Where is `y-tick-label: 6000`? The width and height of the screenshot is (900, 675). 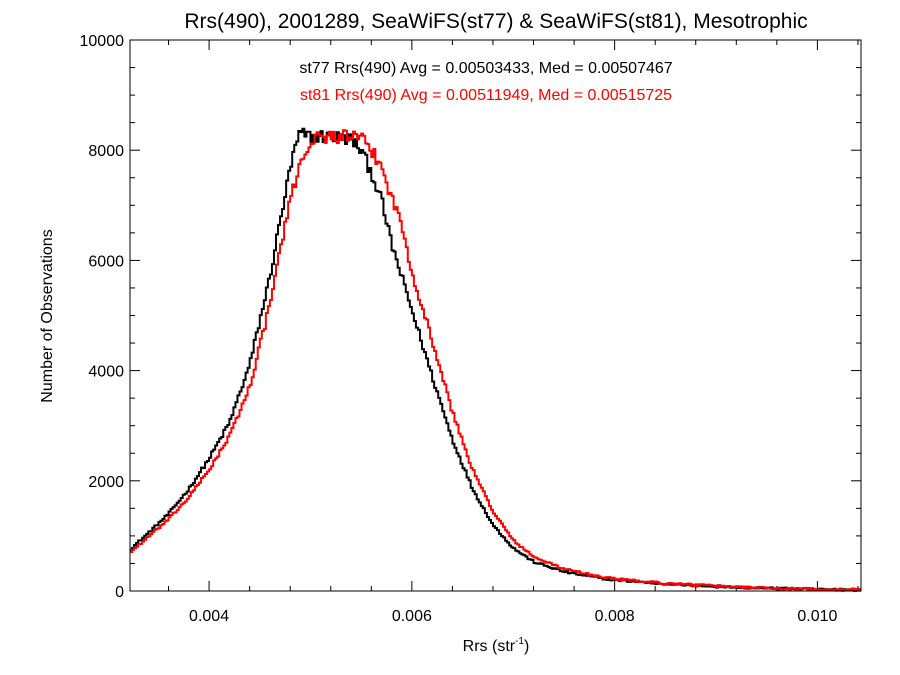
y-tick-label: 6000 is located at coordinates (106, 261).